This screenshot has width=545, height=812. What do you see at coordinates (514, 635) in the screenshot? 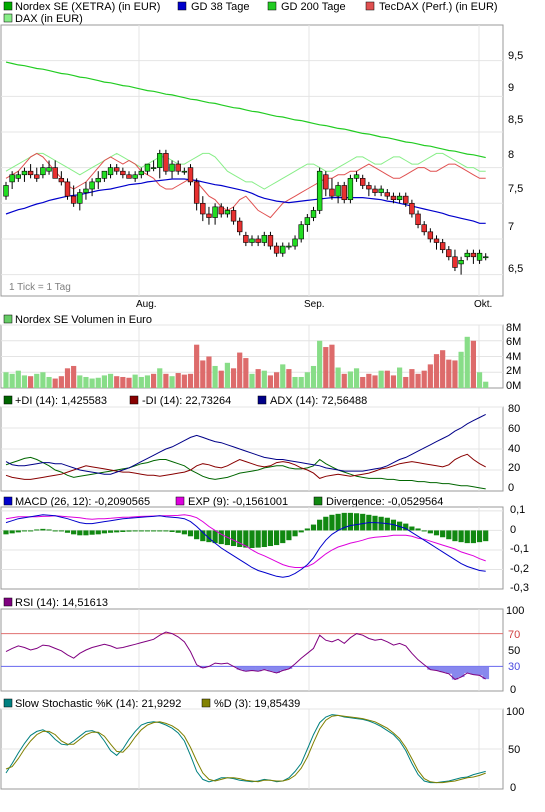
I see `y-tick-label-70: 70` at bounding box center [514, 635].